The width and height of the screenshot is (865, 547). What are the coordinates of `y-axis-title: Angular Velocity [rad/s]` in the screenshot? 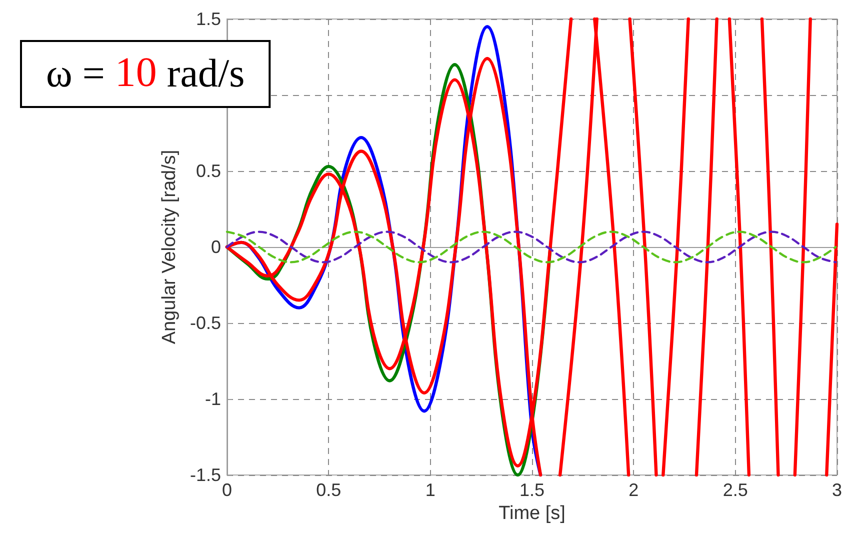 It's located at (169, 247).